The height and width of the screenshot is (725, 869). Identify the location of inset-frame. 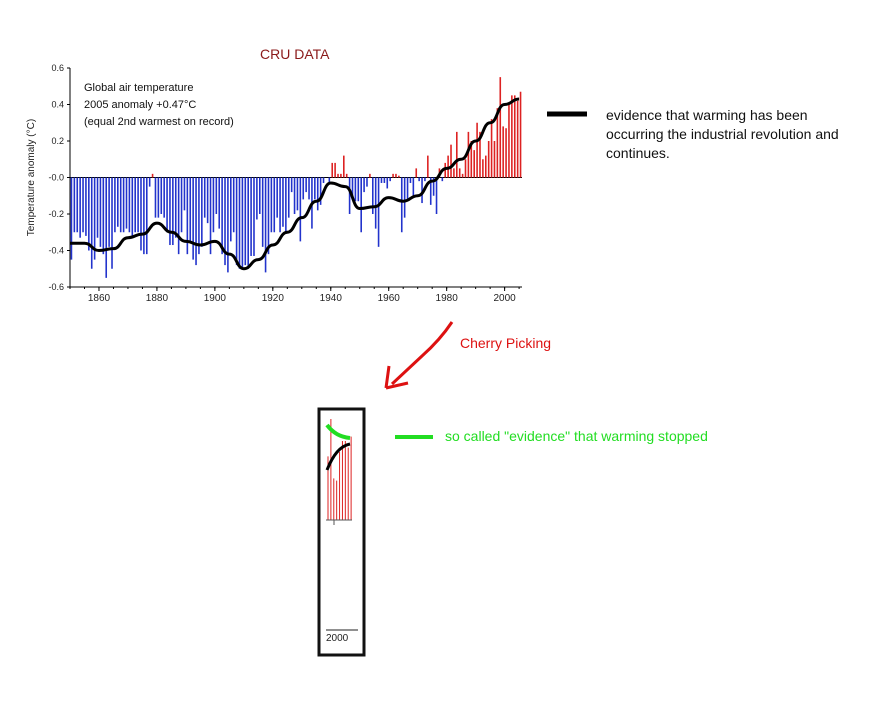
(341, 532).